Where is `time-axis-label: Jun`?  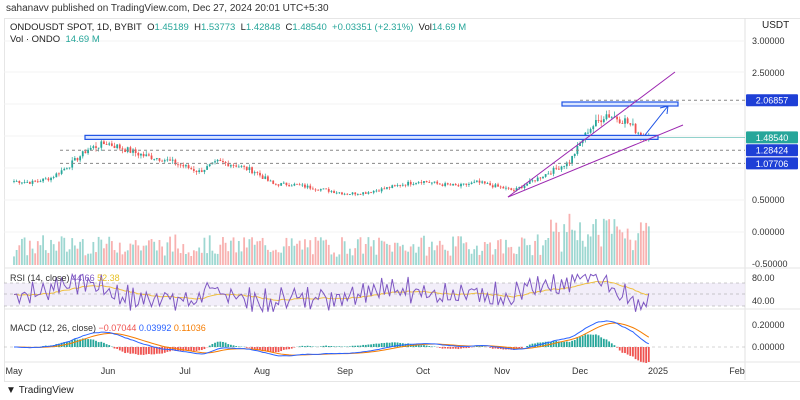
time-axis-label: Jun is located at coordinates (108, 371).